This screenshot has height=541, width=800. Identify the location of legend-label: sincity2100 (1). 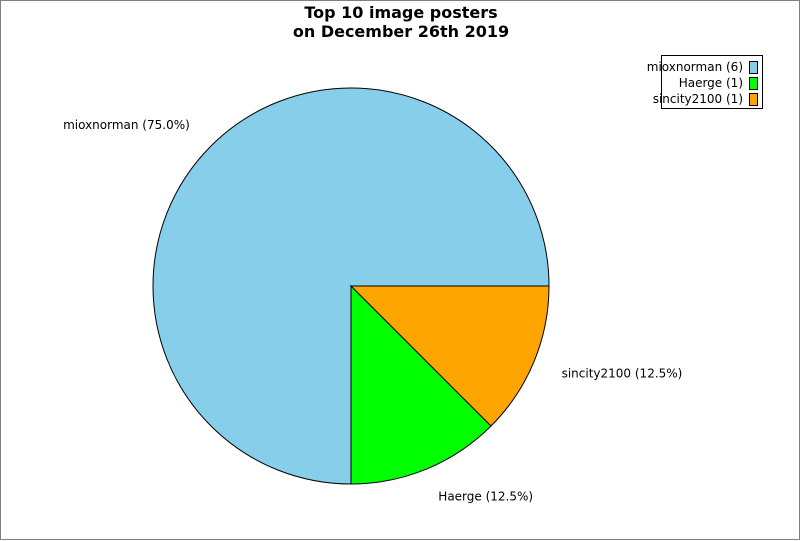
(697, 99).